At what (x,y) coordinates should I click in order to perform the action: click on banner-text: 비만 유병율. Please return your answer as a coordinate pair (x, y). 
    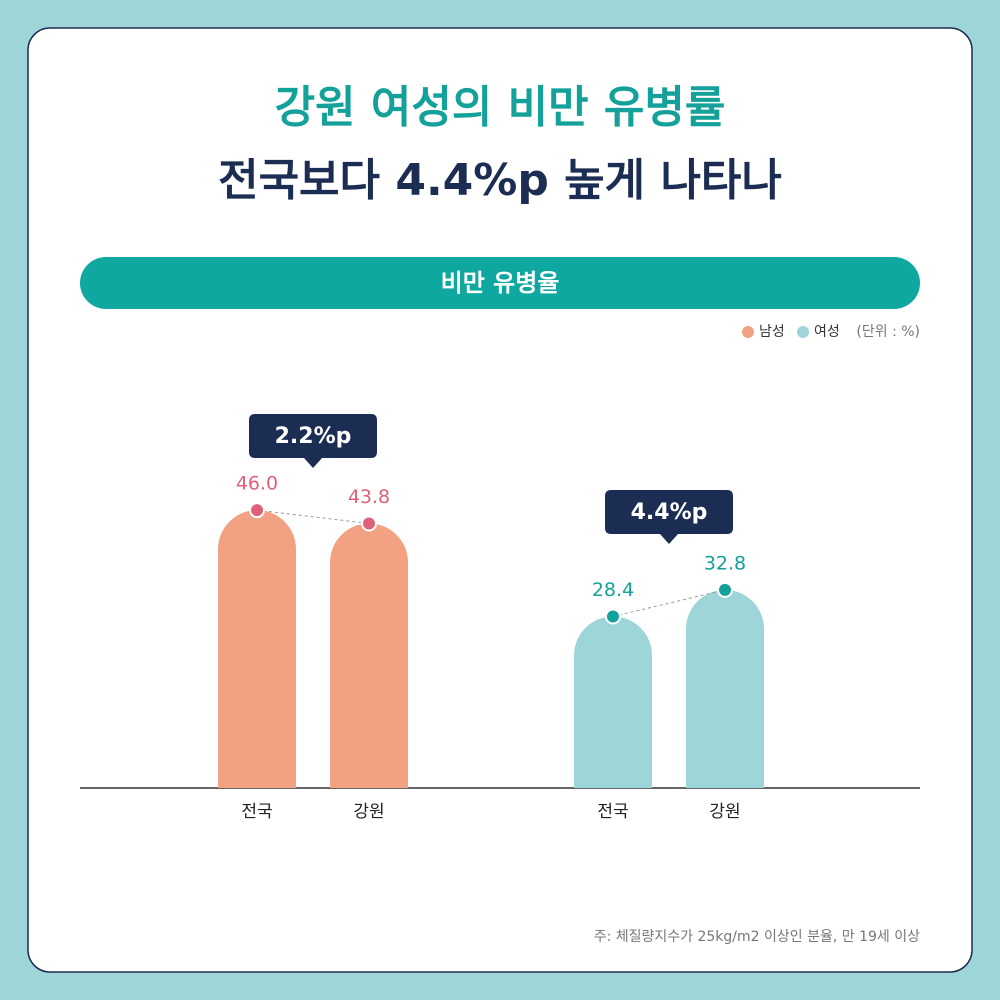
    Looking at the image, I should click on (500, 283).